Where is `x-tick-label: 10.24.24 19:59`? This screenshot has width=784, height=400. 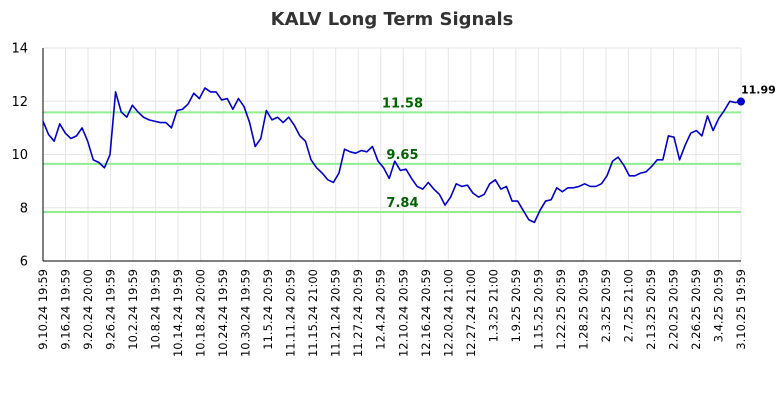
x-tick-label: 10.24.24 19:59 is located at coordinates (223, 313).